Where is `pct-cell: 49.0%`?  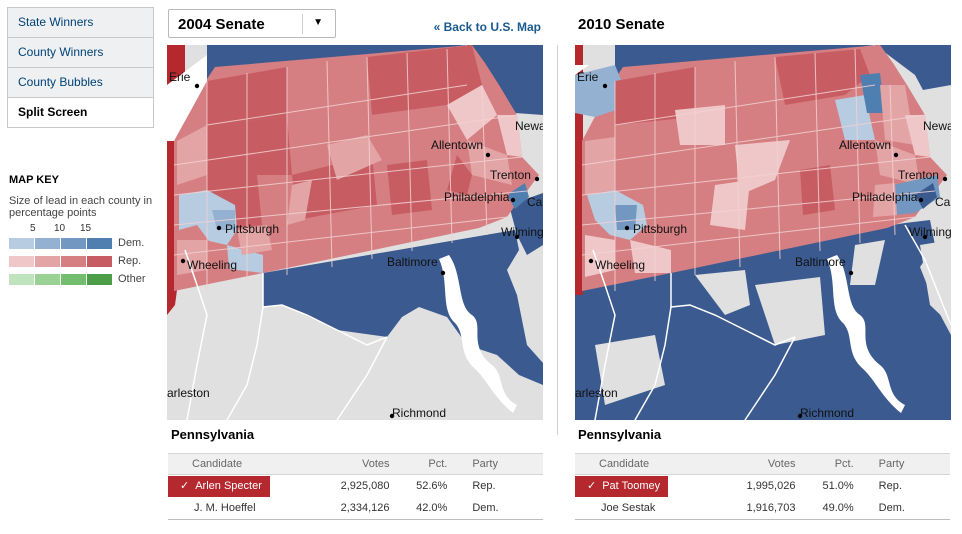 pct-cell: 49.0% is located at coordinates (824, 508).